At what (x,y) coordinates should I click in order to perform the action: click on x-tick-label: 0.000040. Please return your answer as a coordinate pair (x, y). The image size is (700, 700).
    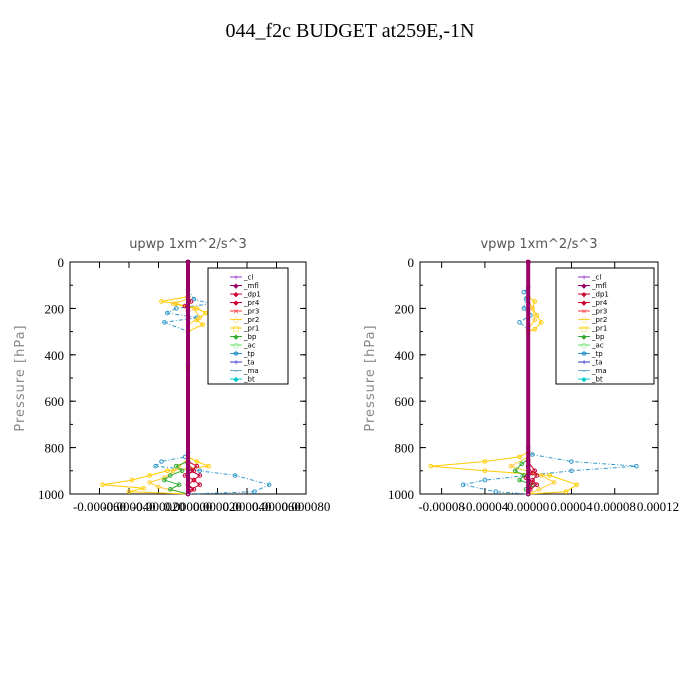
    Looking at the image, I should click on (247, 506).